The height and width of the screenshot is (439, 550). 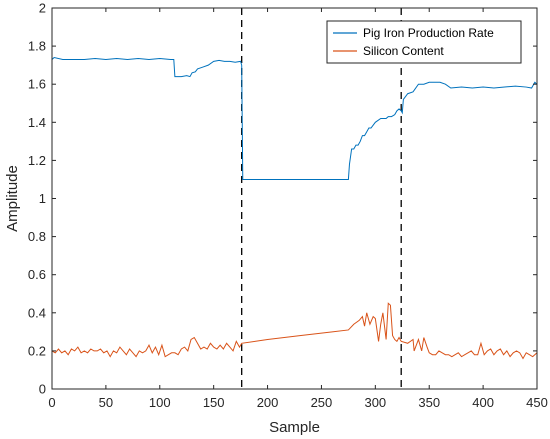 What do you see at coordinates (375, 402) in the screenshot?
I see `x-tick-label: 300` at bounding box center [375, 402].